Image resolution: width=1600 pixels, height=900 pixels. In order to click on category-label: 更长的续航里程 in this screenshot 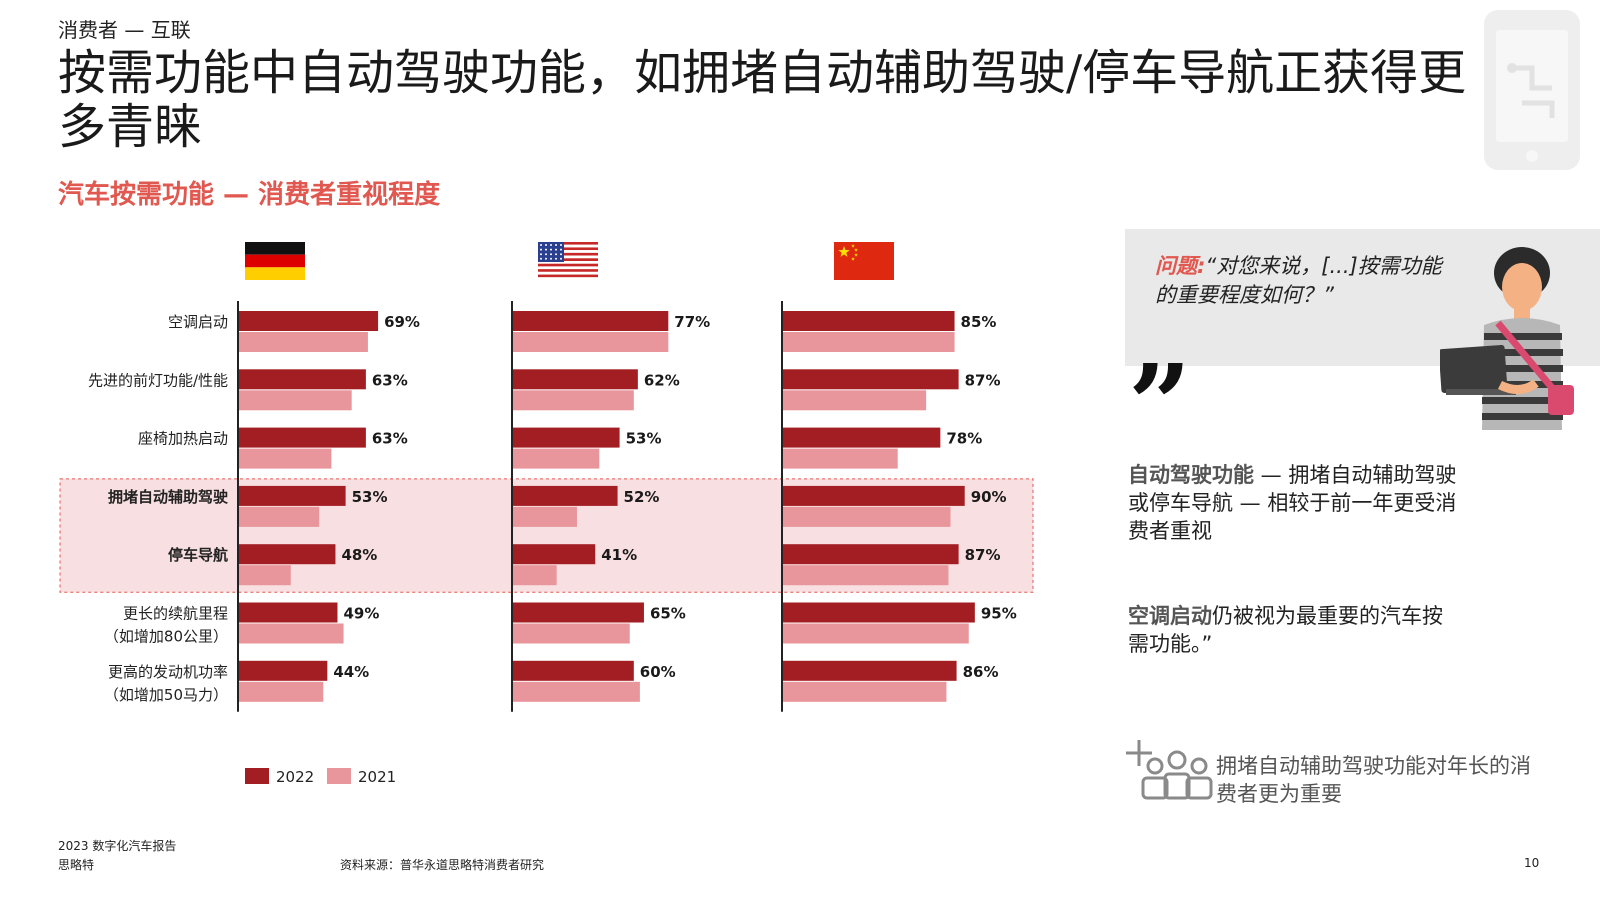, I will do `click(175, 614)`.